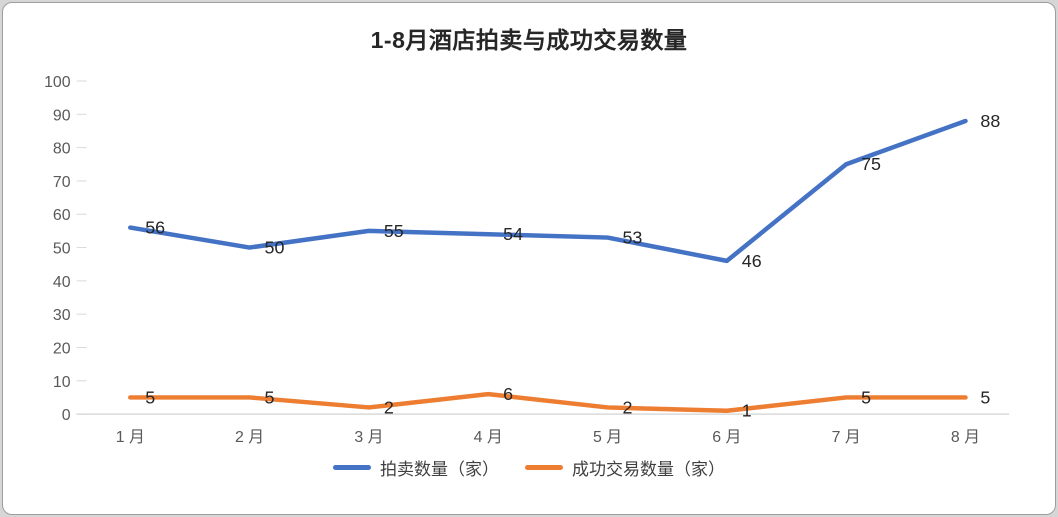 This screenshot has width=1058, height=517. I want to click on y-tick-label: 40, so click(62, 282).